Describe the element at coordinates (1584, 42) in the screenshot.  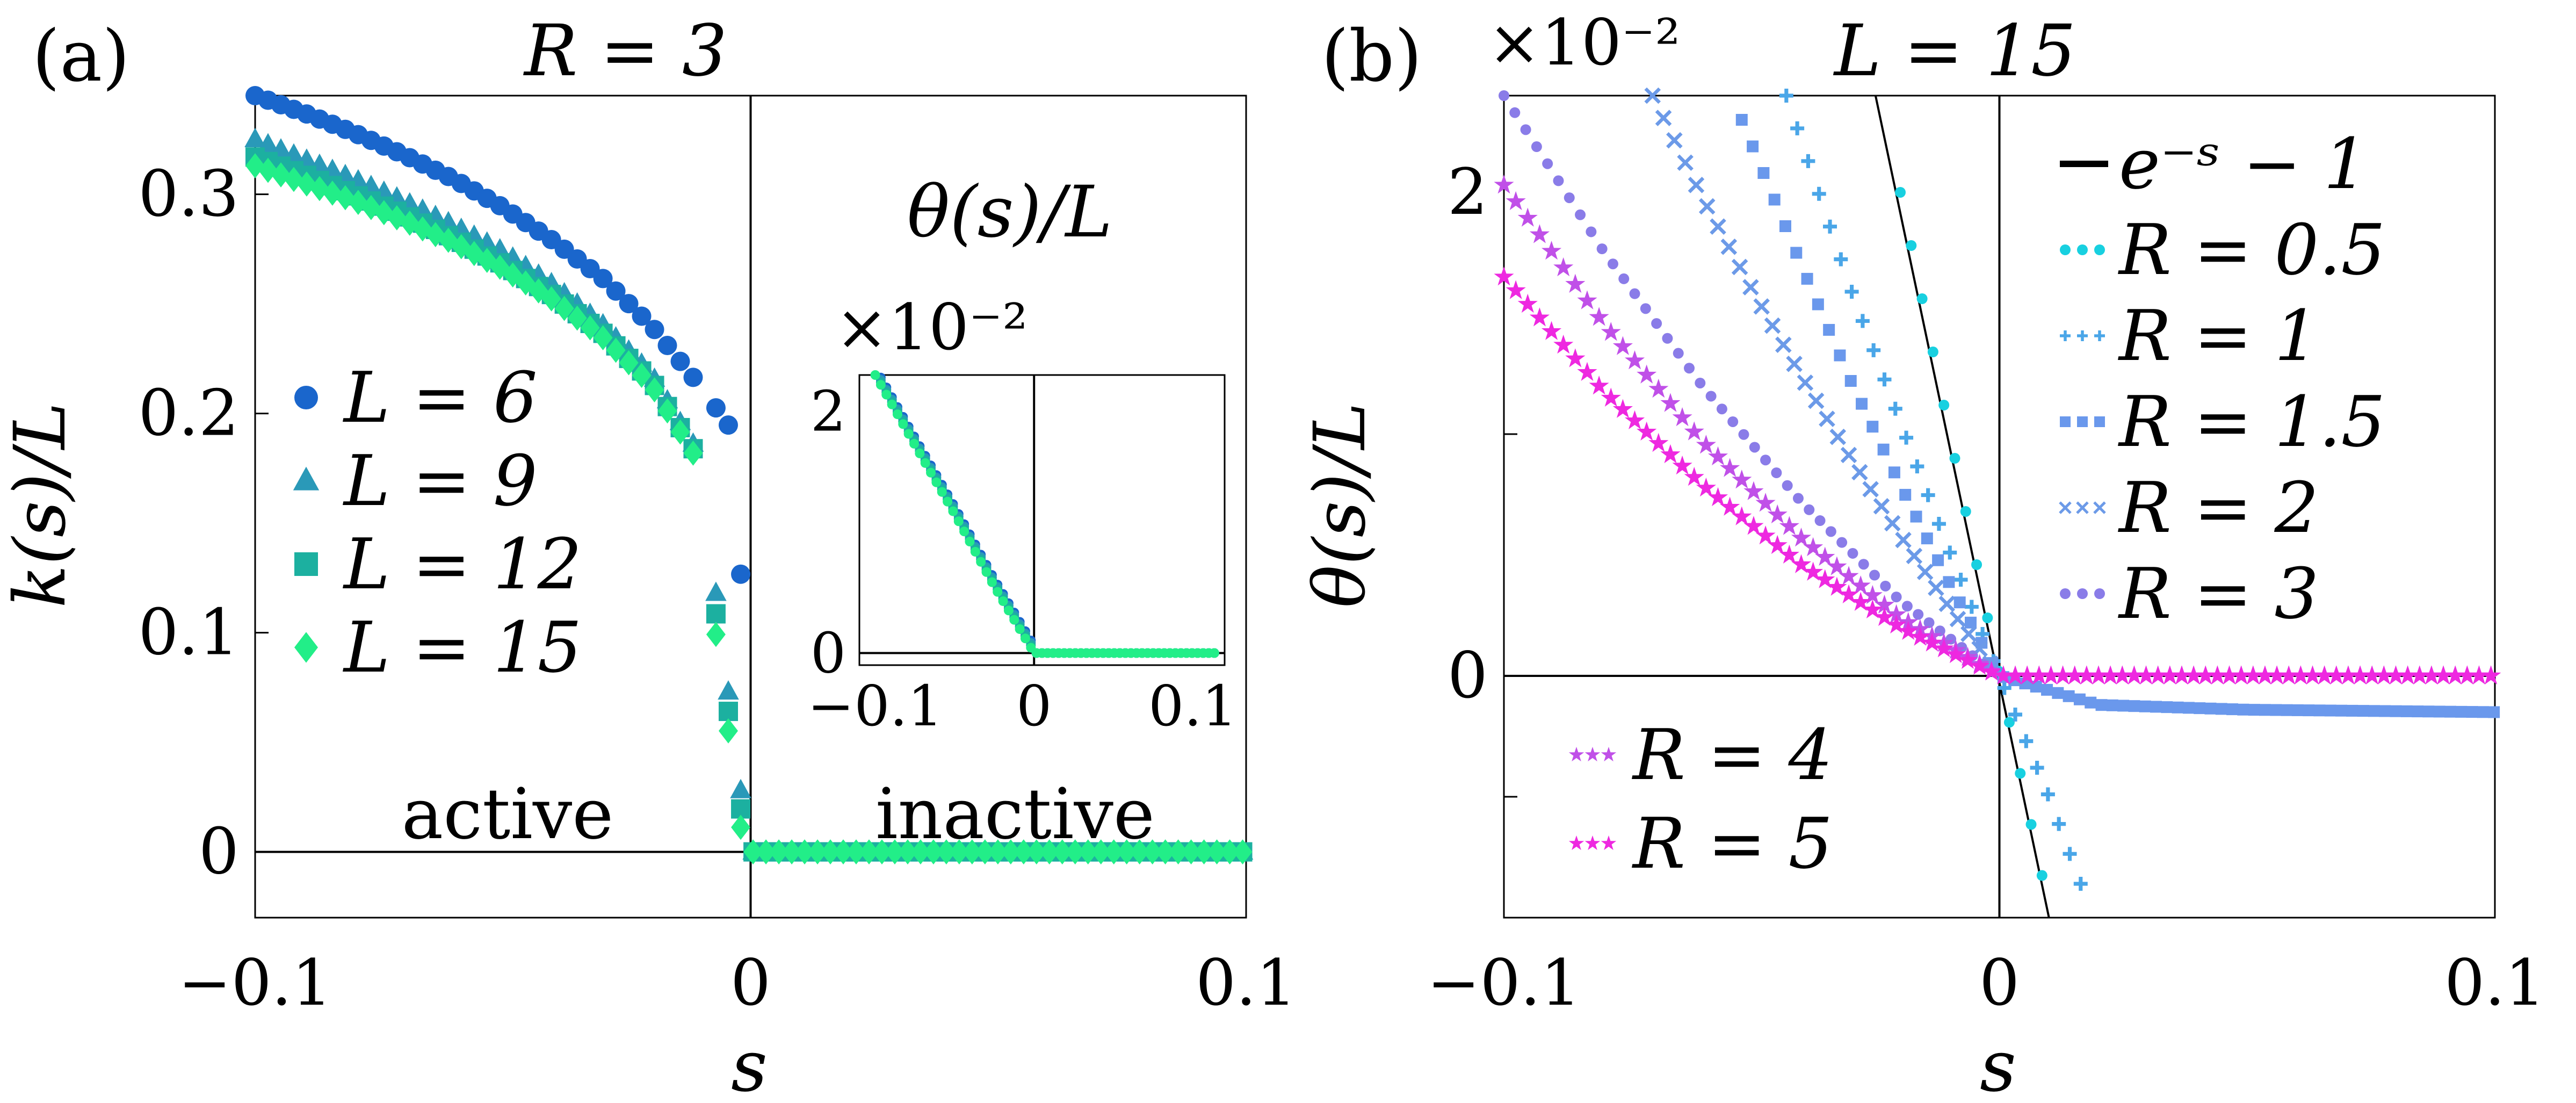
I see `panel-b-y-multiplier: ×10⁻²` at that location.